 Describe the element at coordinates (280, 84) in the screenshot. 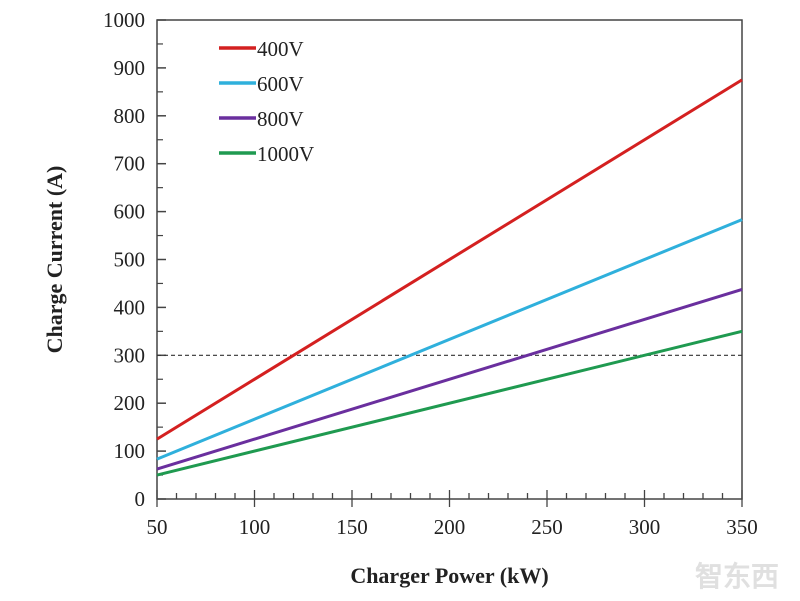

I see `legend-label-600V: 600V` at that location.